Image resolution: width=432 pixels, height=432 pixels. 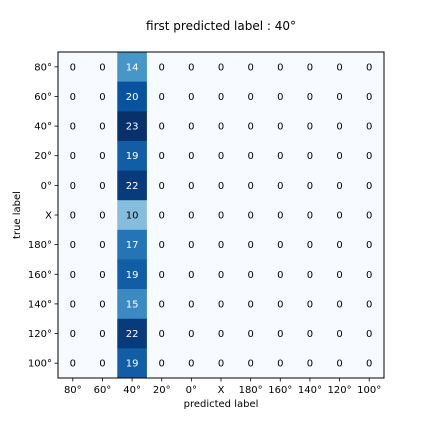 I want to click on cell-value-label: 19, so click(x=132, y=156).